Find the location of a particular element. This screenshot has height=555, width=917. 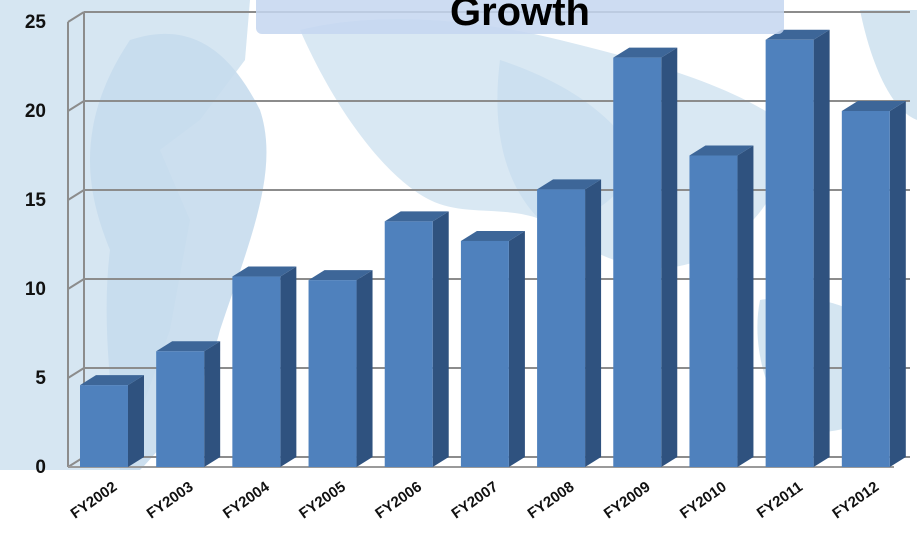

bar-FY2005 is located at coordinates (340, 368).